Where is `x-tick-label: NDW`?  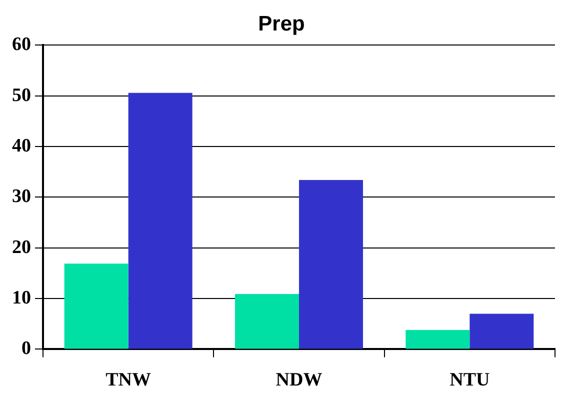
x-tick-label: NDW is located at coordinates (299, 380).